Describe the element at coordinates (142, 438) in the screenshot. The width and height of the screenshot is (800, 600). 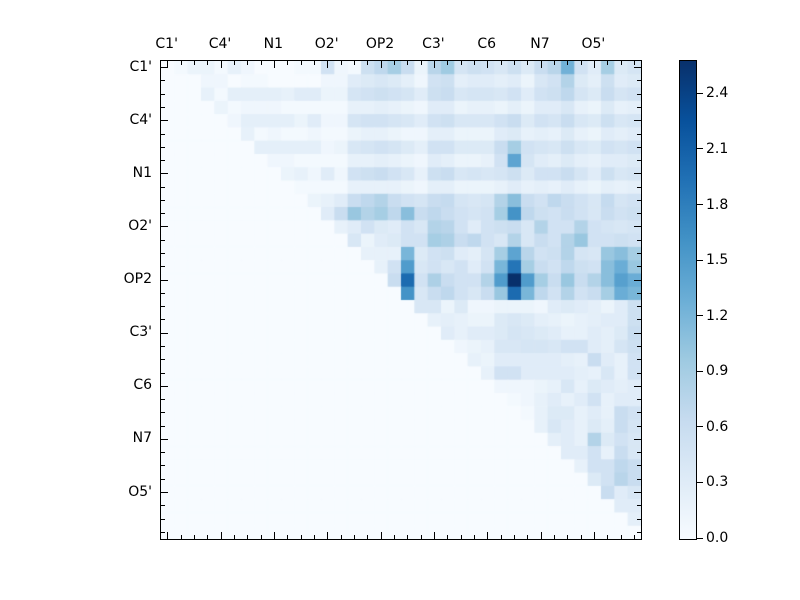
I see `y-tick-label: N7` at that location.